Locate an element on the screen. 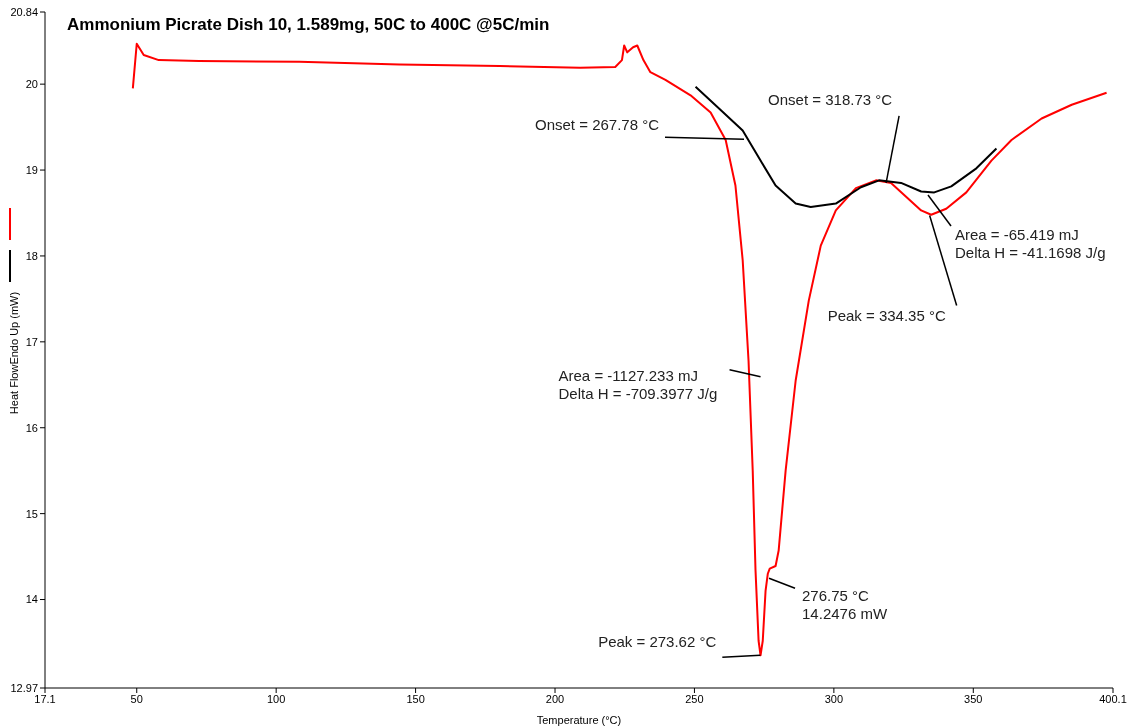 The height and width of the screenshot is (727, 1130). y-tick-label: 19 is located at coordinates (31, 169).